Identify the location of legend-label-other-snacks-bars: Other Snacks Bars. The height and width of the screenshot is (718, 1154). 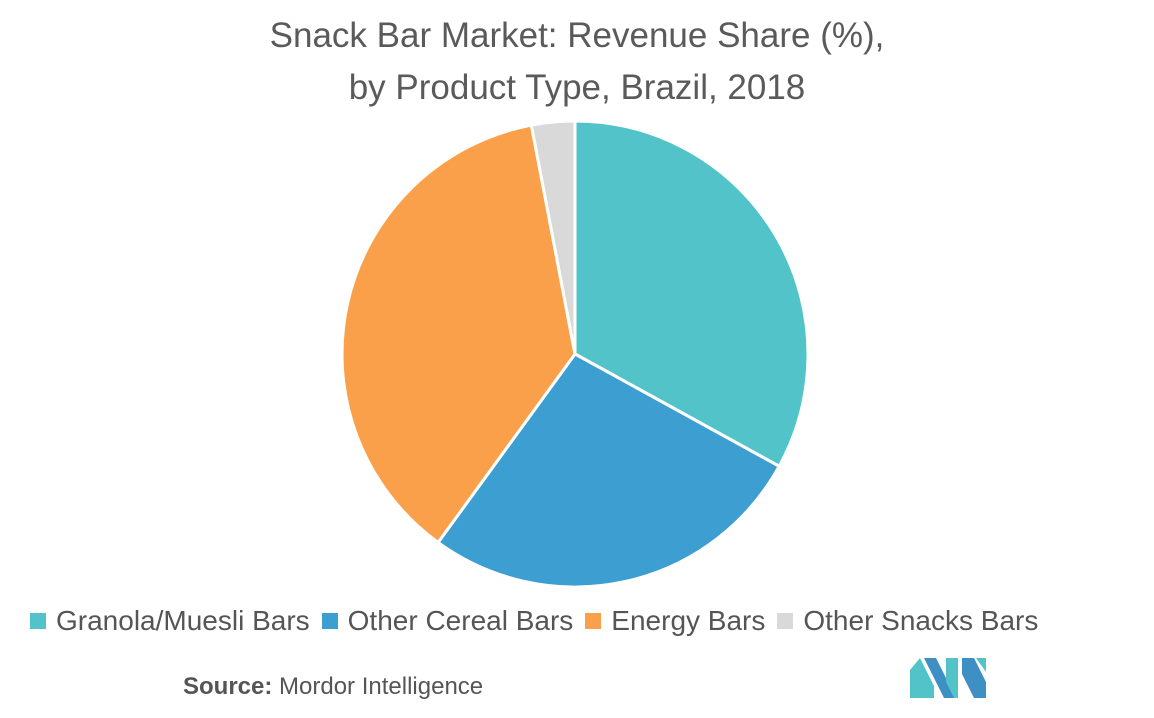
(921, 620).